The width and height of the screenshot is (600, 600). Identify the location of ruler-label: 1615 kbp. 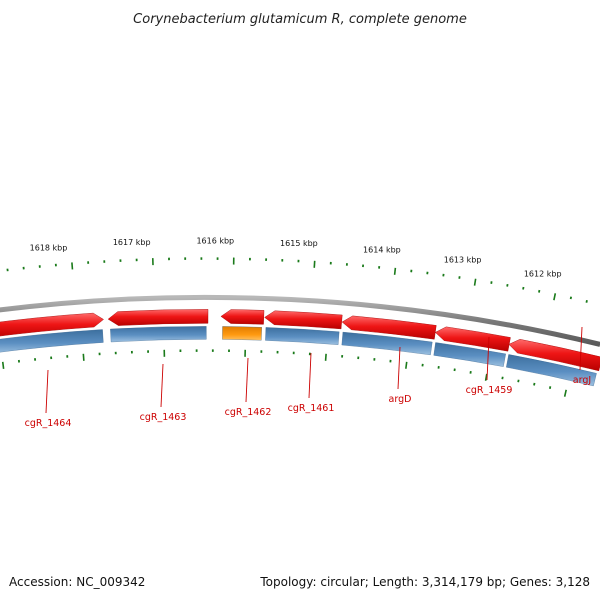
(299, 243).